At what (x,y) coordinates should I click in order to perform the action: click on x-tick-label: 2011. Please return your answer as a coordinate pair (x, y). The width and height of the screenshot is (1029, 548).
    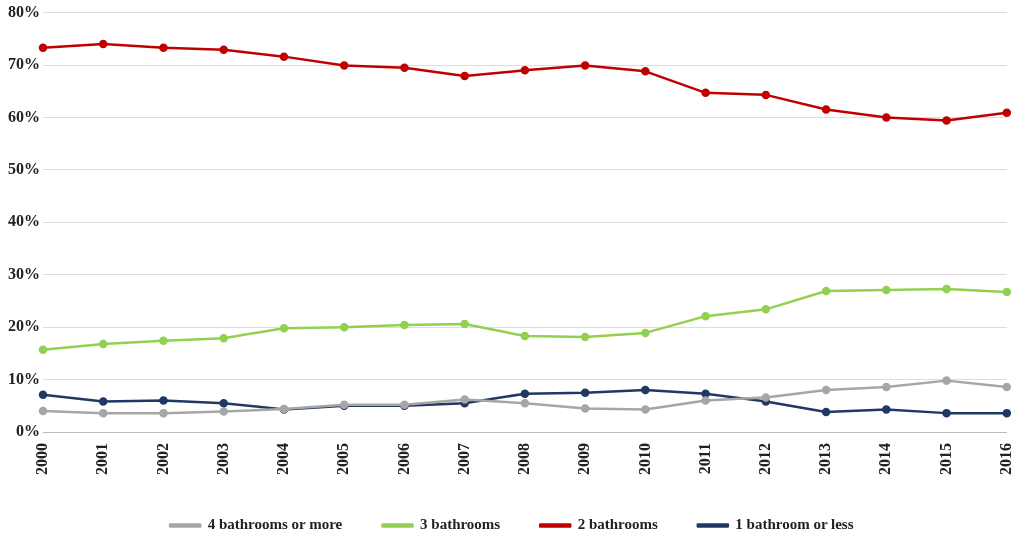
    Looking at the image, I should click on (704, 459).